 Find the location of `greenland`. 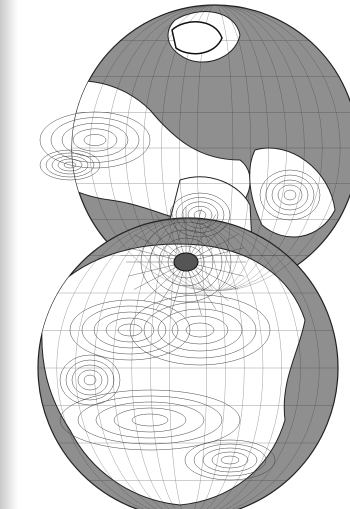

greenland is located at coordinates (197, 38).